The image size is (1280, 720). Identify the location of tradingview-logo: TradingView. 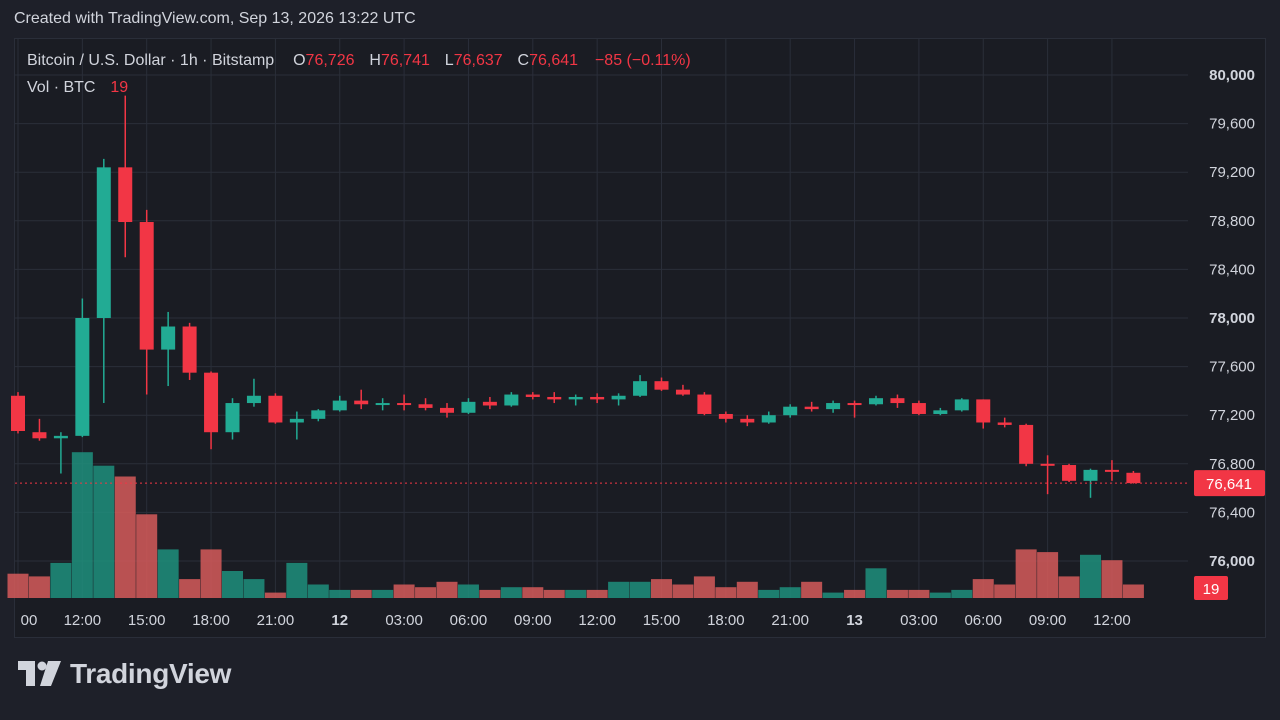
(124, 674).